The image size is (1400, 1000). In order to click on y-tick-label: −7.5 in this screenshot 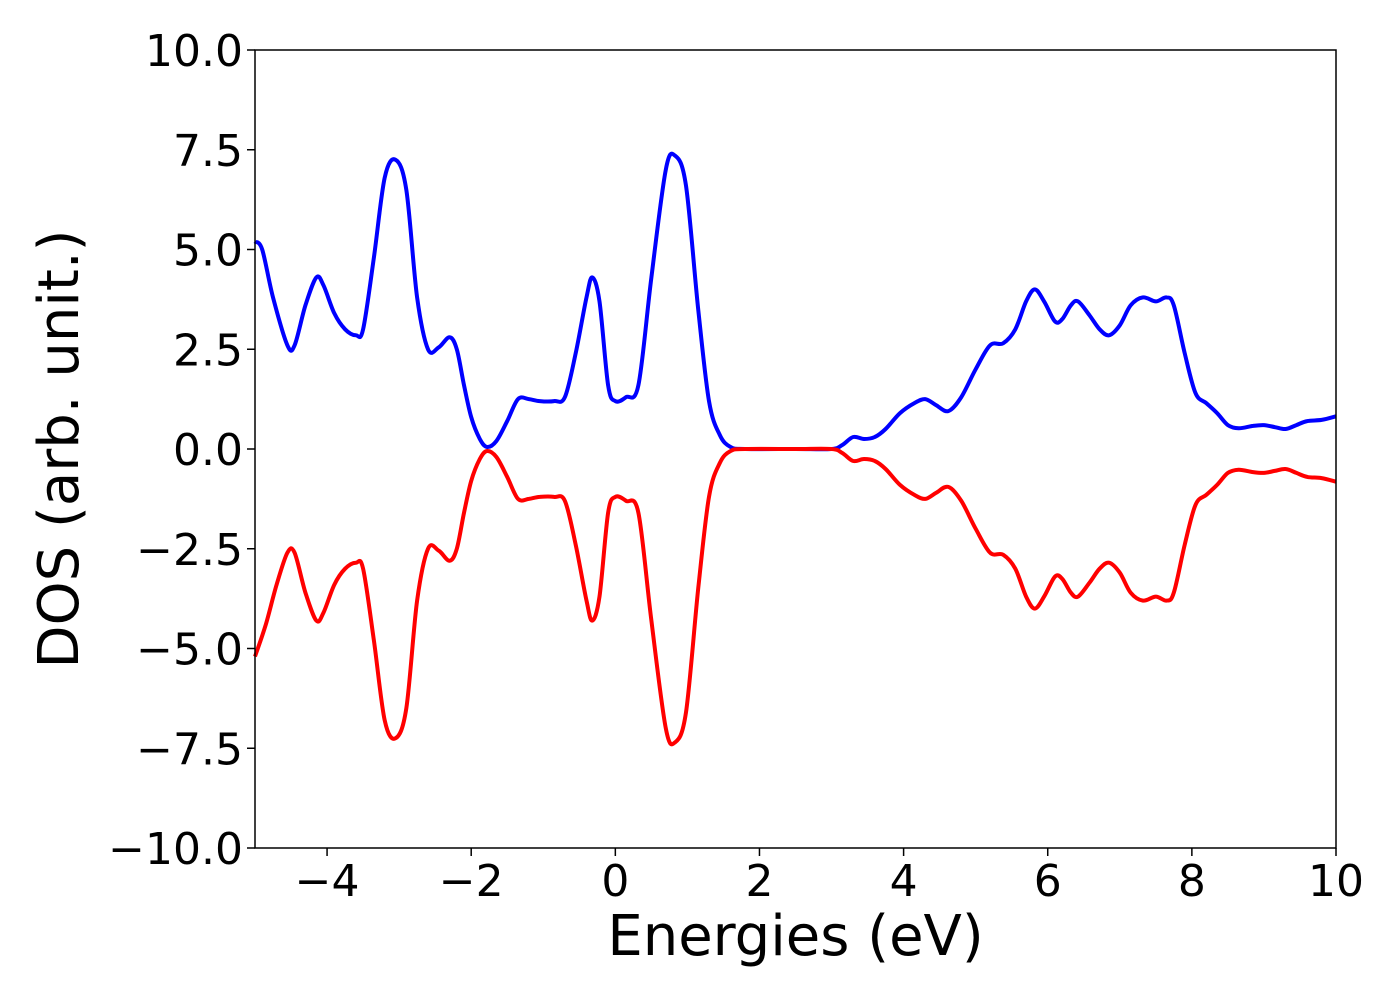, I will do `click(189, 749)`.